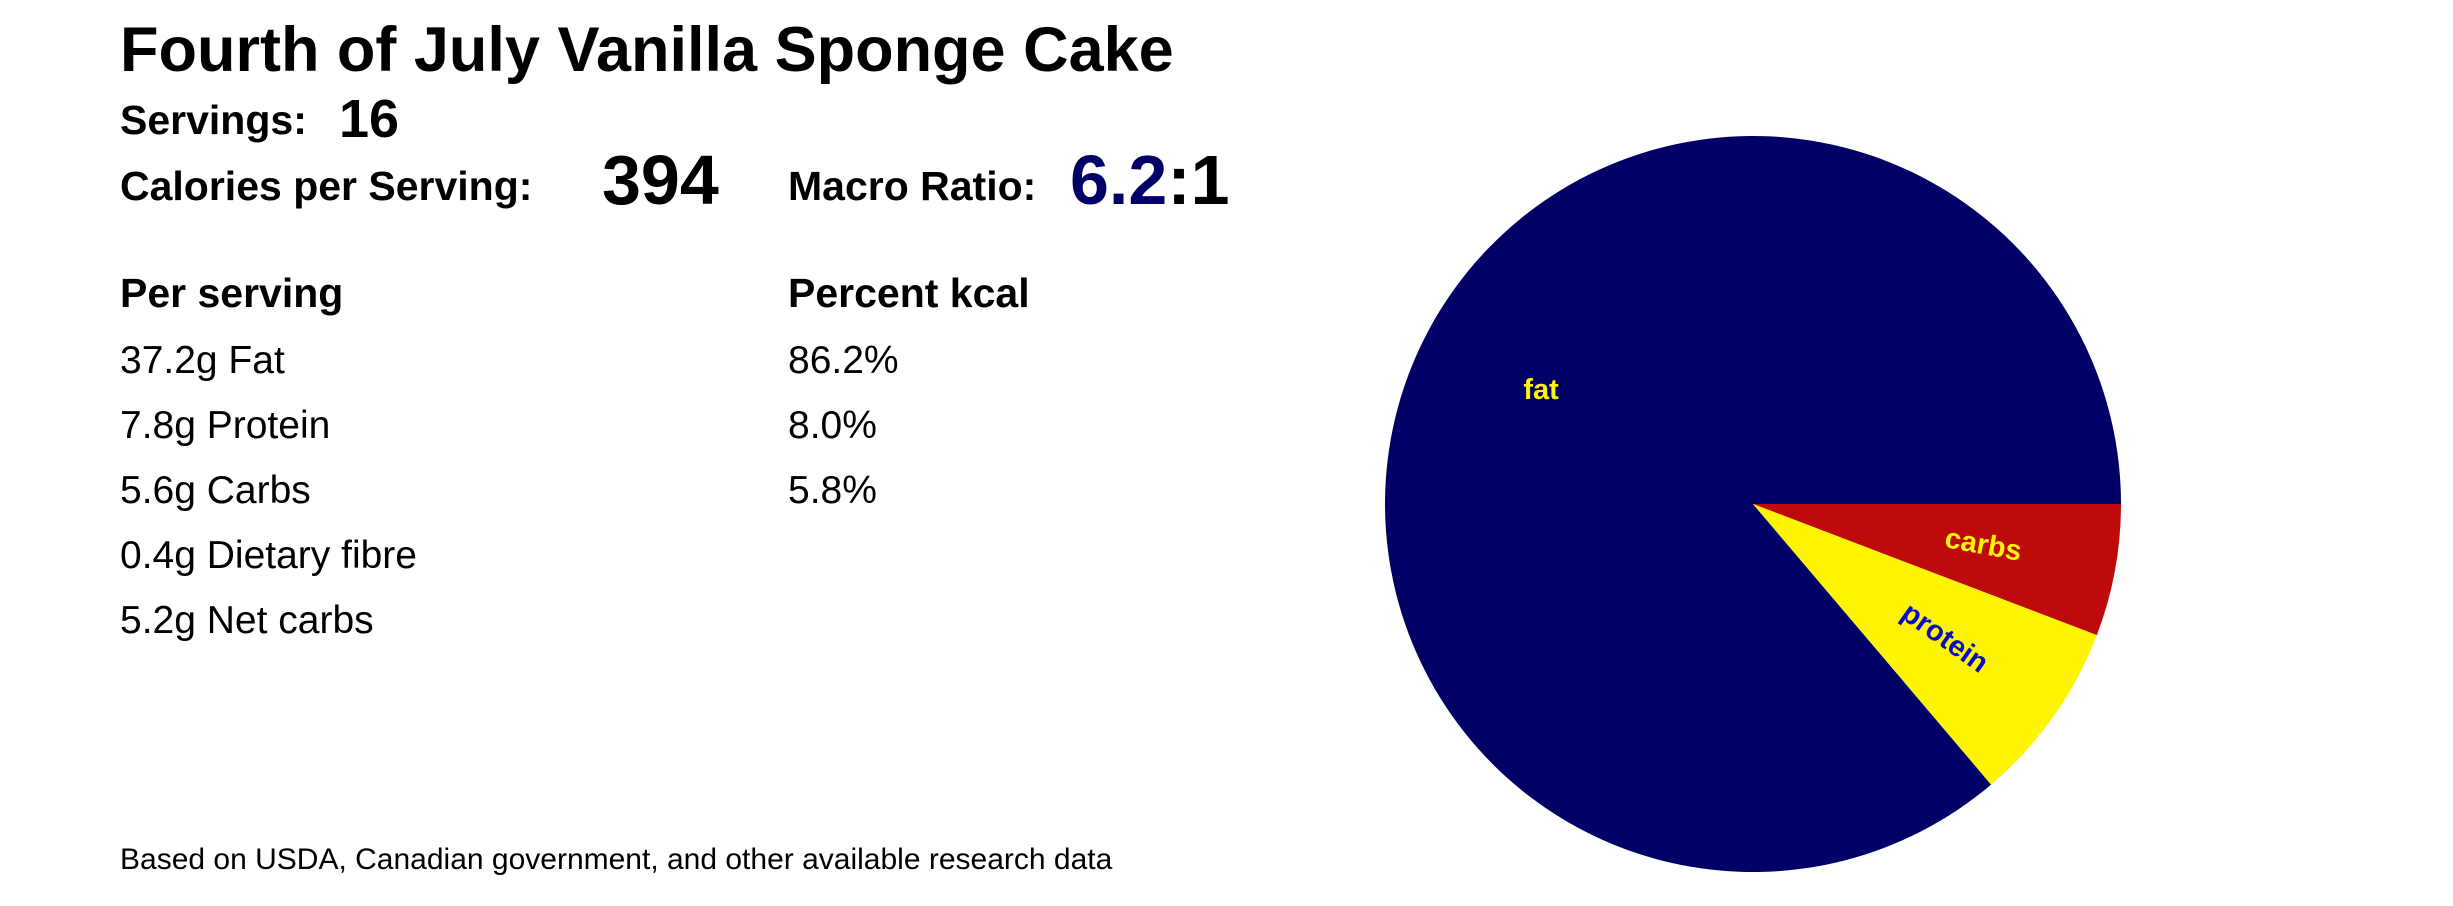 The height and width of the screenshot is (906, 2453). What do you see at coordinates (1925, 644) in the screenshot?
I see `pie-slice-protein` at bounding box center [1925, 644].